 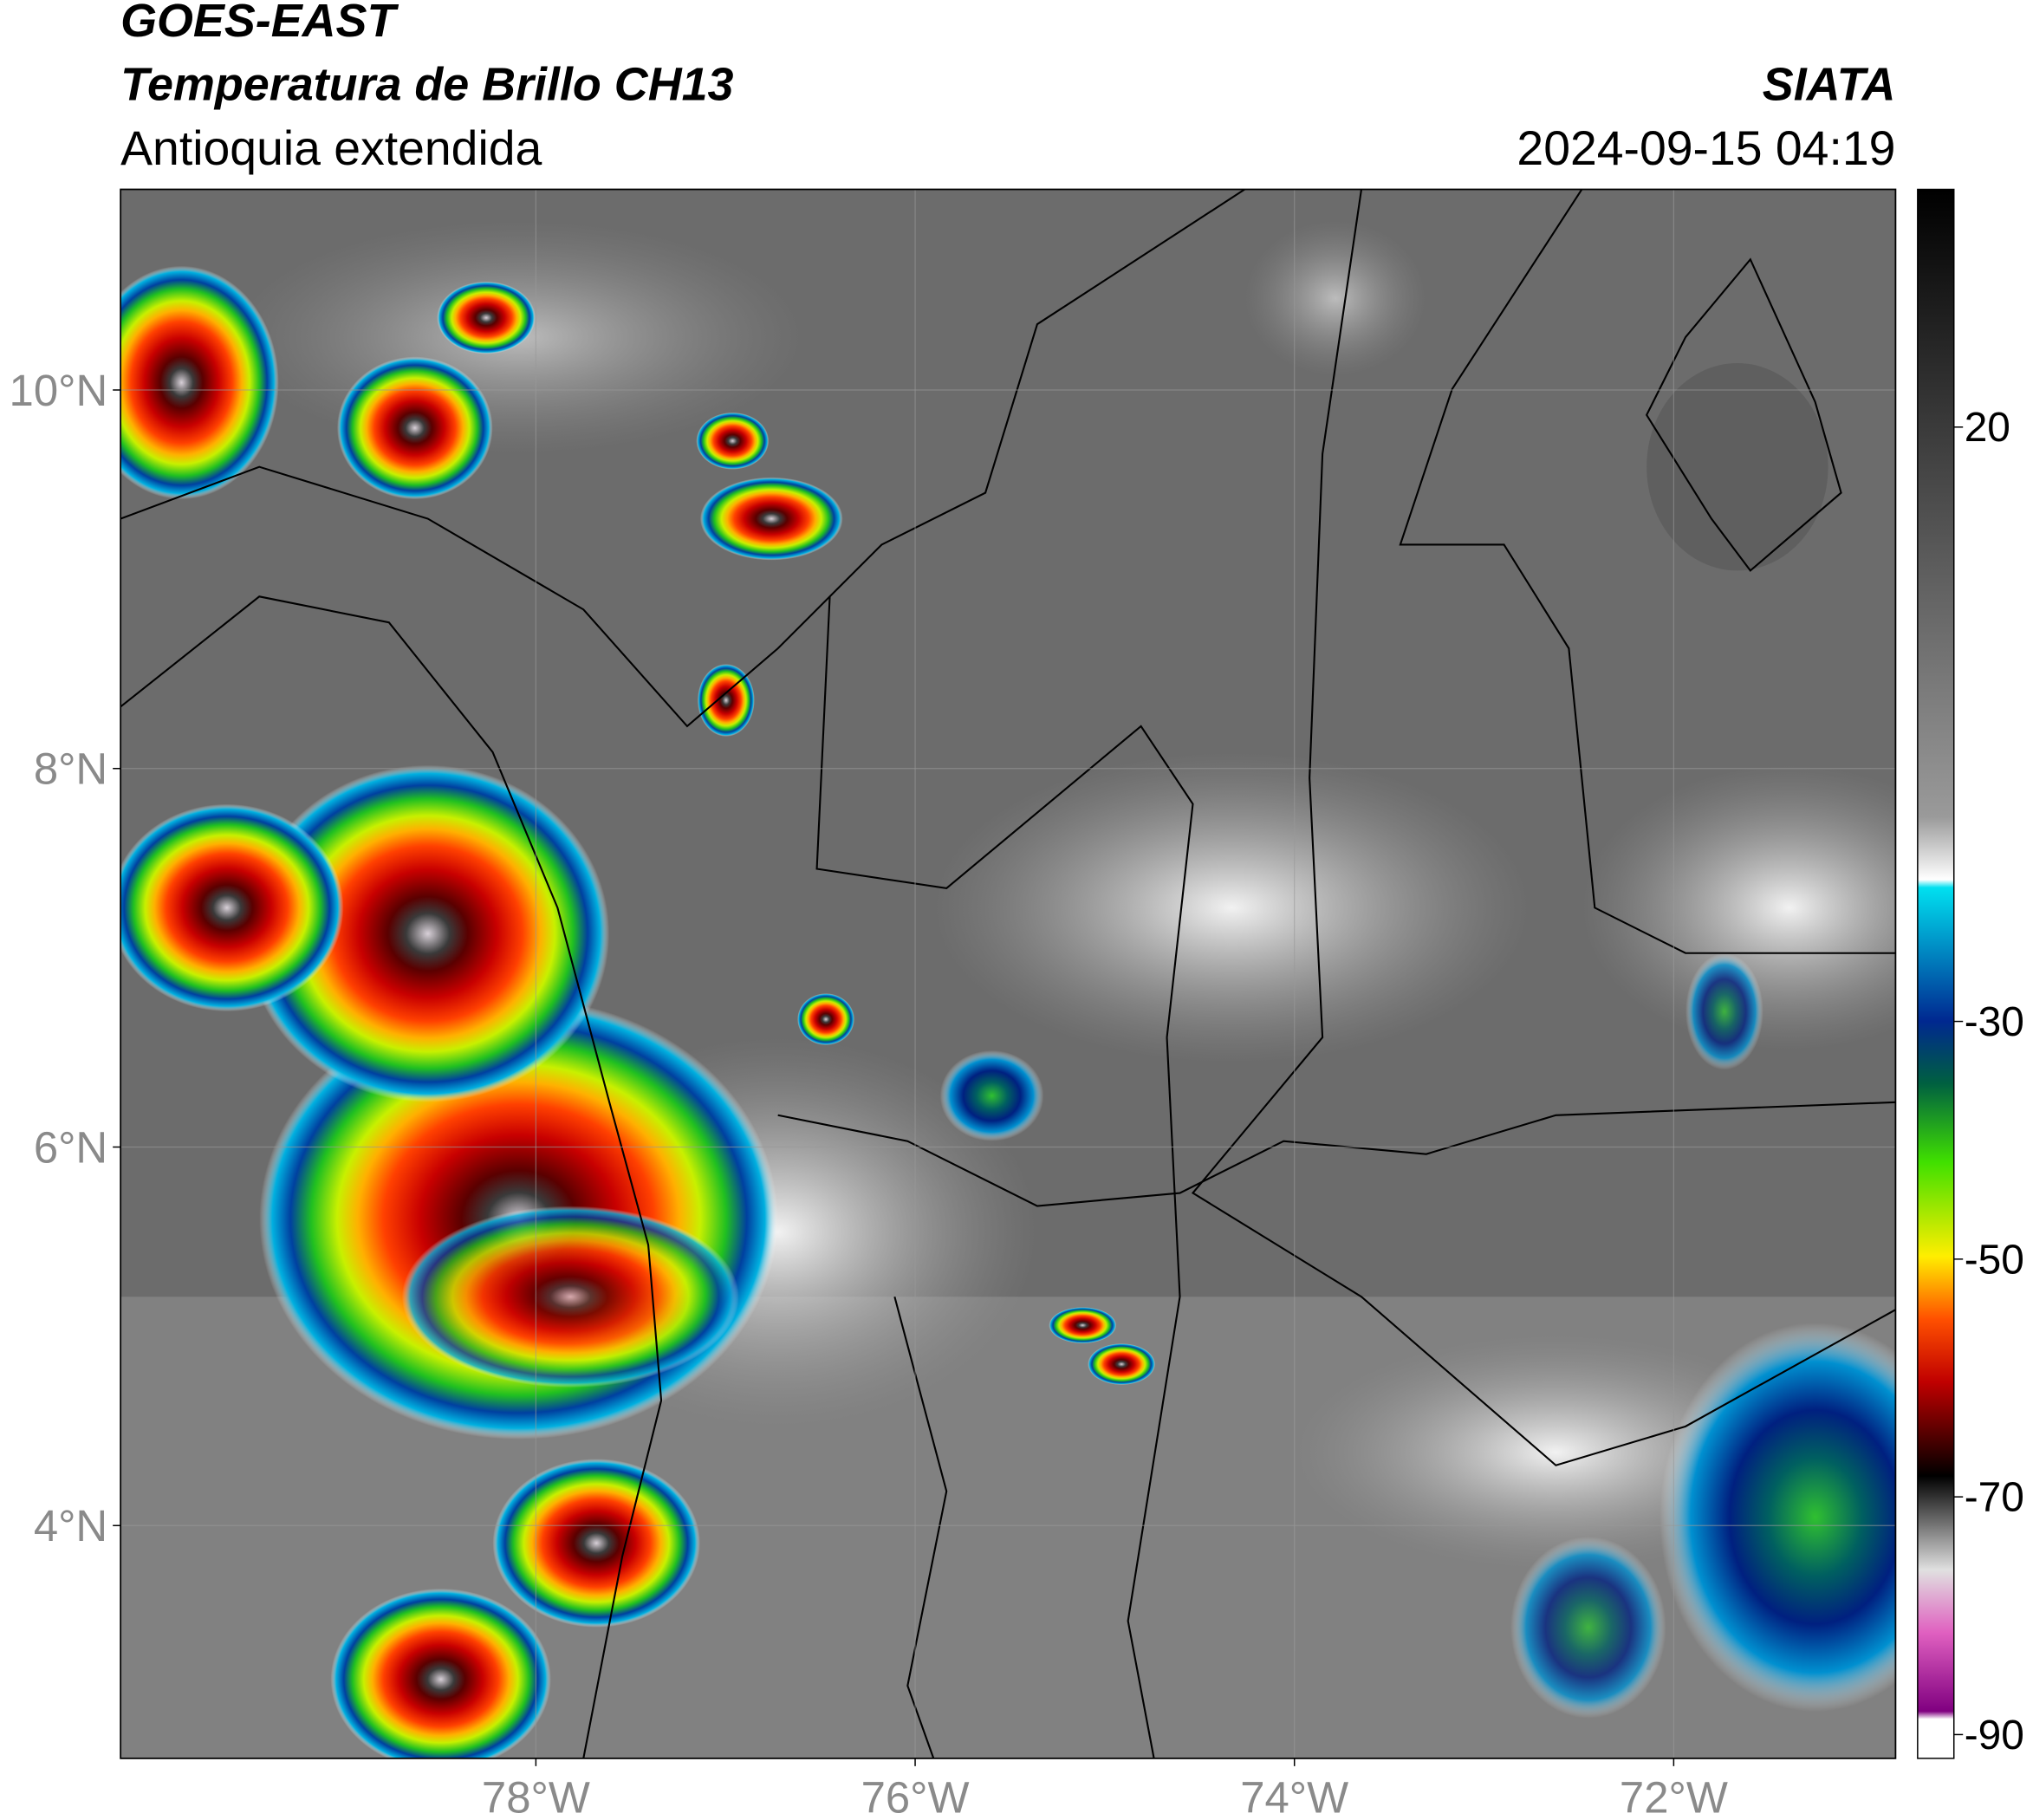 What do you see at coordinates (1994, 1022) in the screenshot?
I see `colorbar-label: -30` at bounding box center [1994, 1022].